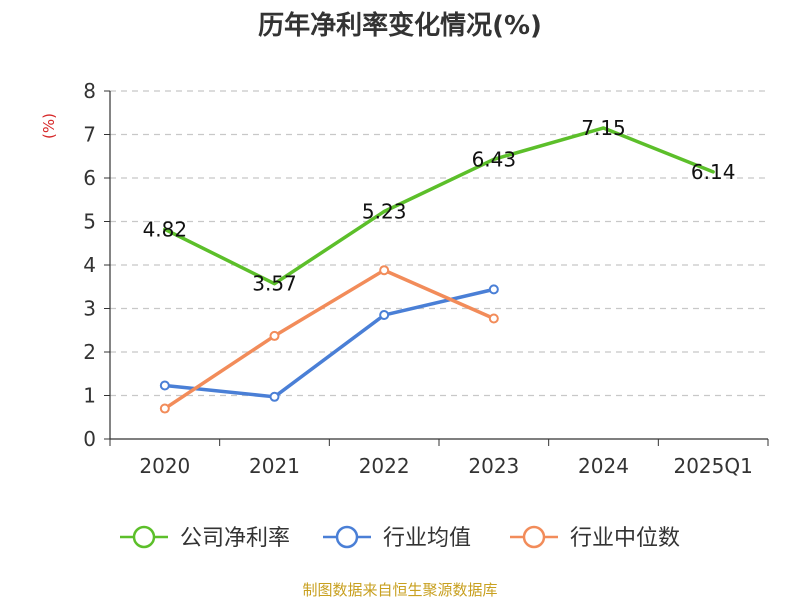 The image size is (800, 600). Describe the element at coordinates (493, 318) in the screenshot. I see `point-2-2023` at that location.